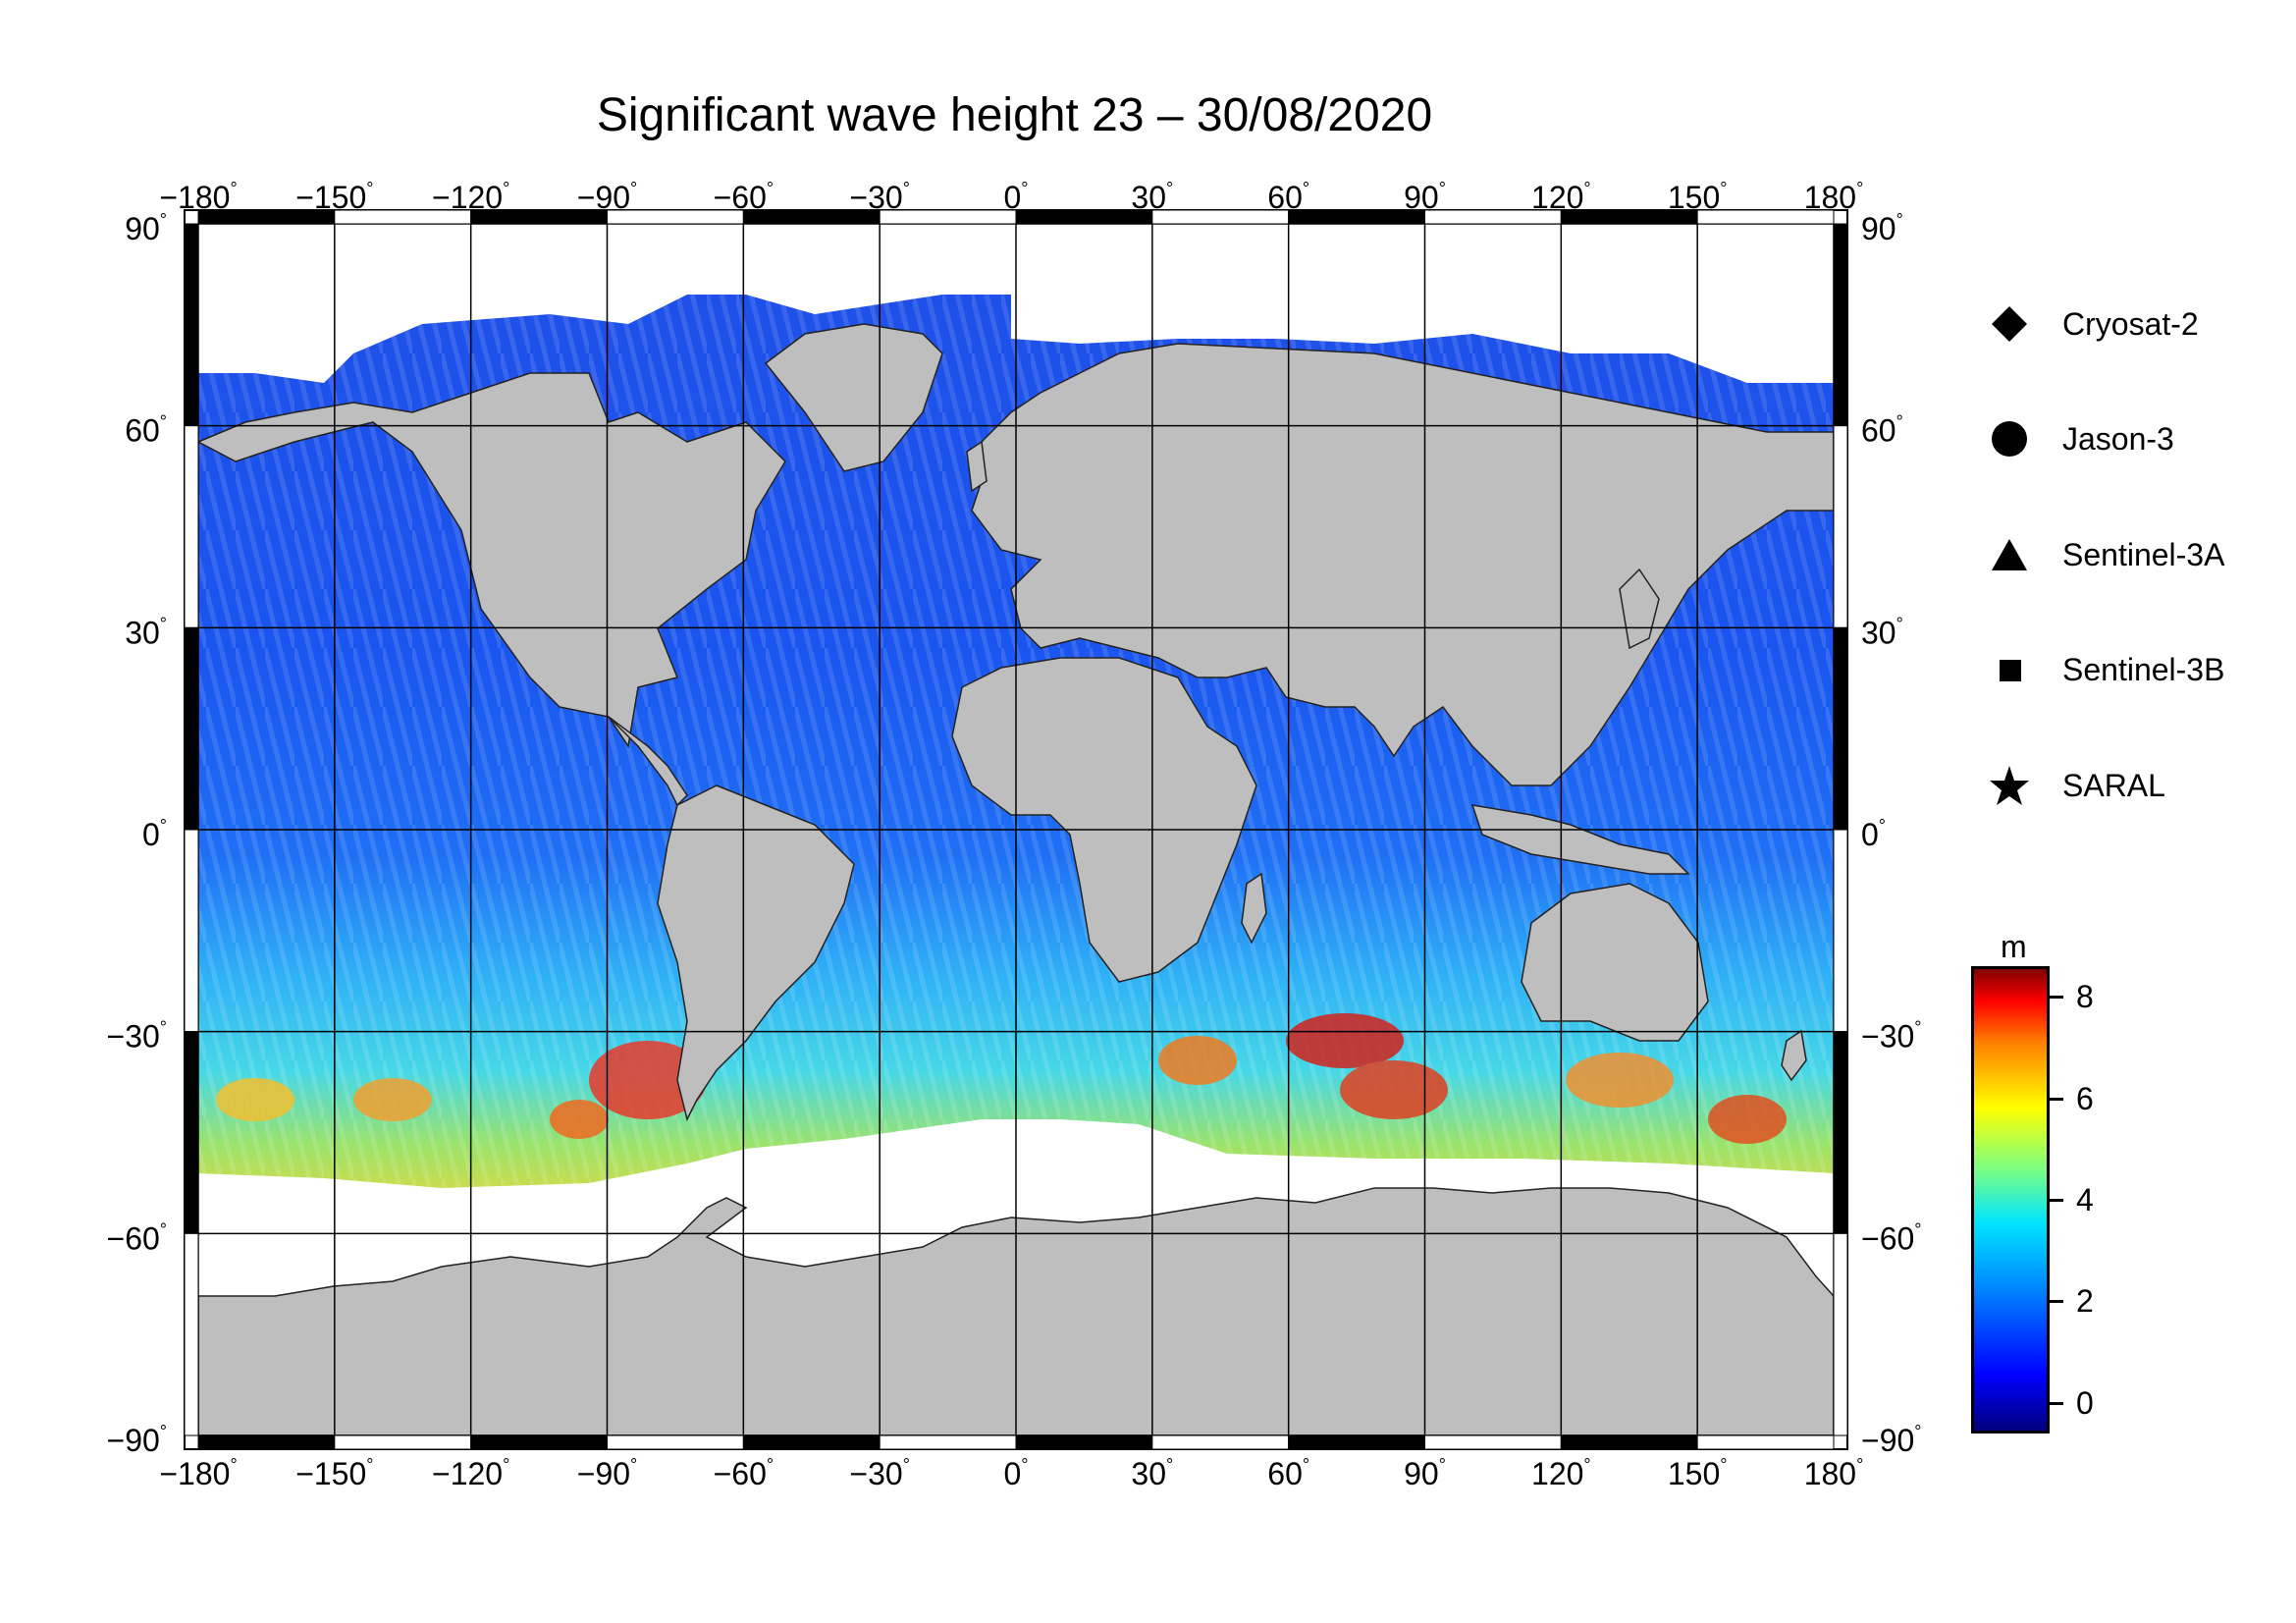 This screenshot has width=2296, height=1623. I want to click on colorbar-tick-label: 0, so click(2085, 1402).